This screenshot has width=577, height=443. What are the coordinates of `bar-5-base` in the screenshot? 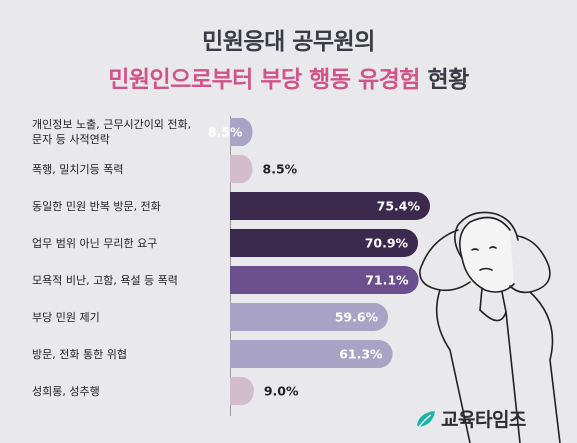 It's located at (237, 280).